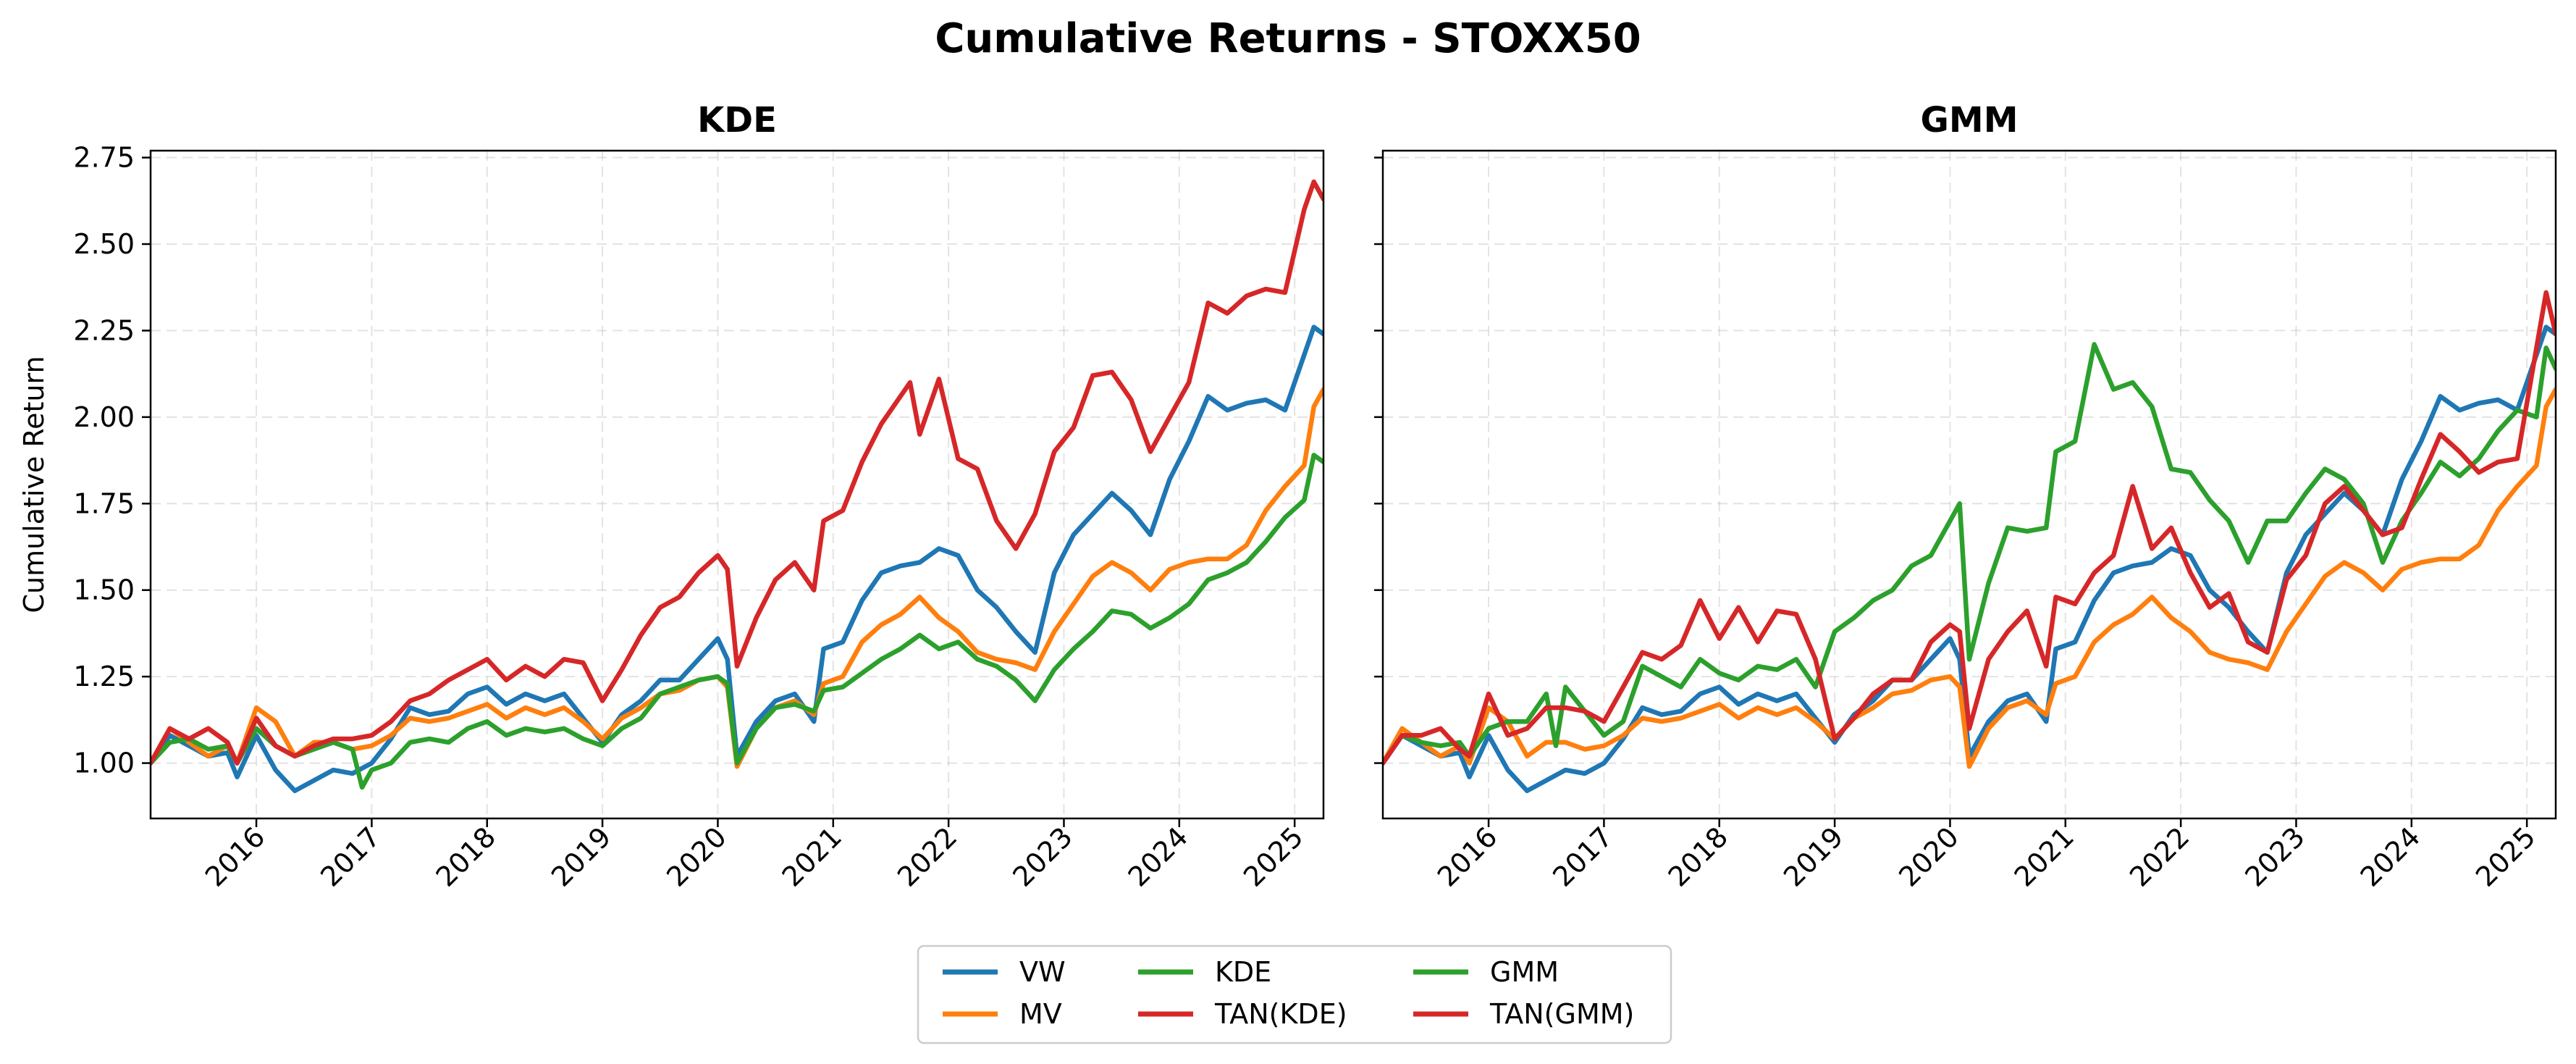 This screenshot has height=1064, width=2576. Describe the element at coordinates (104, 417) in the screenshot. I see `y-tick-label: 2.00` at that location.